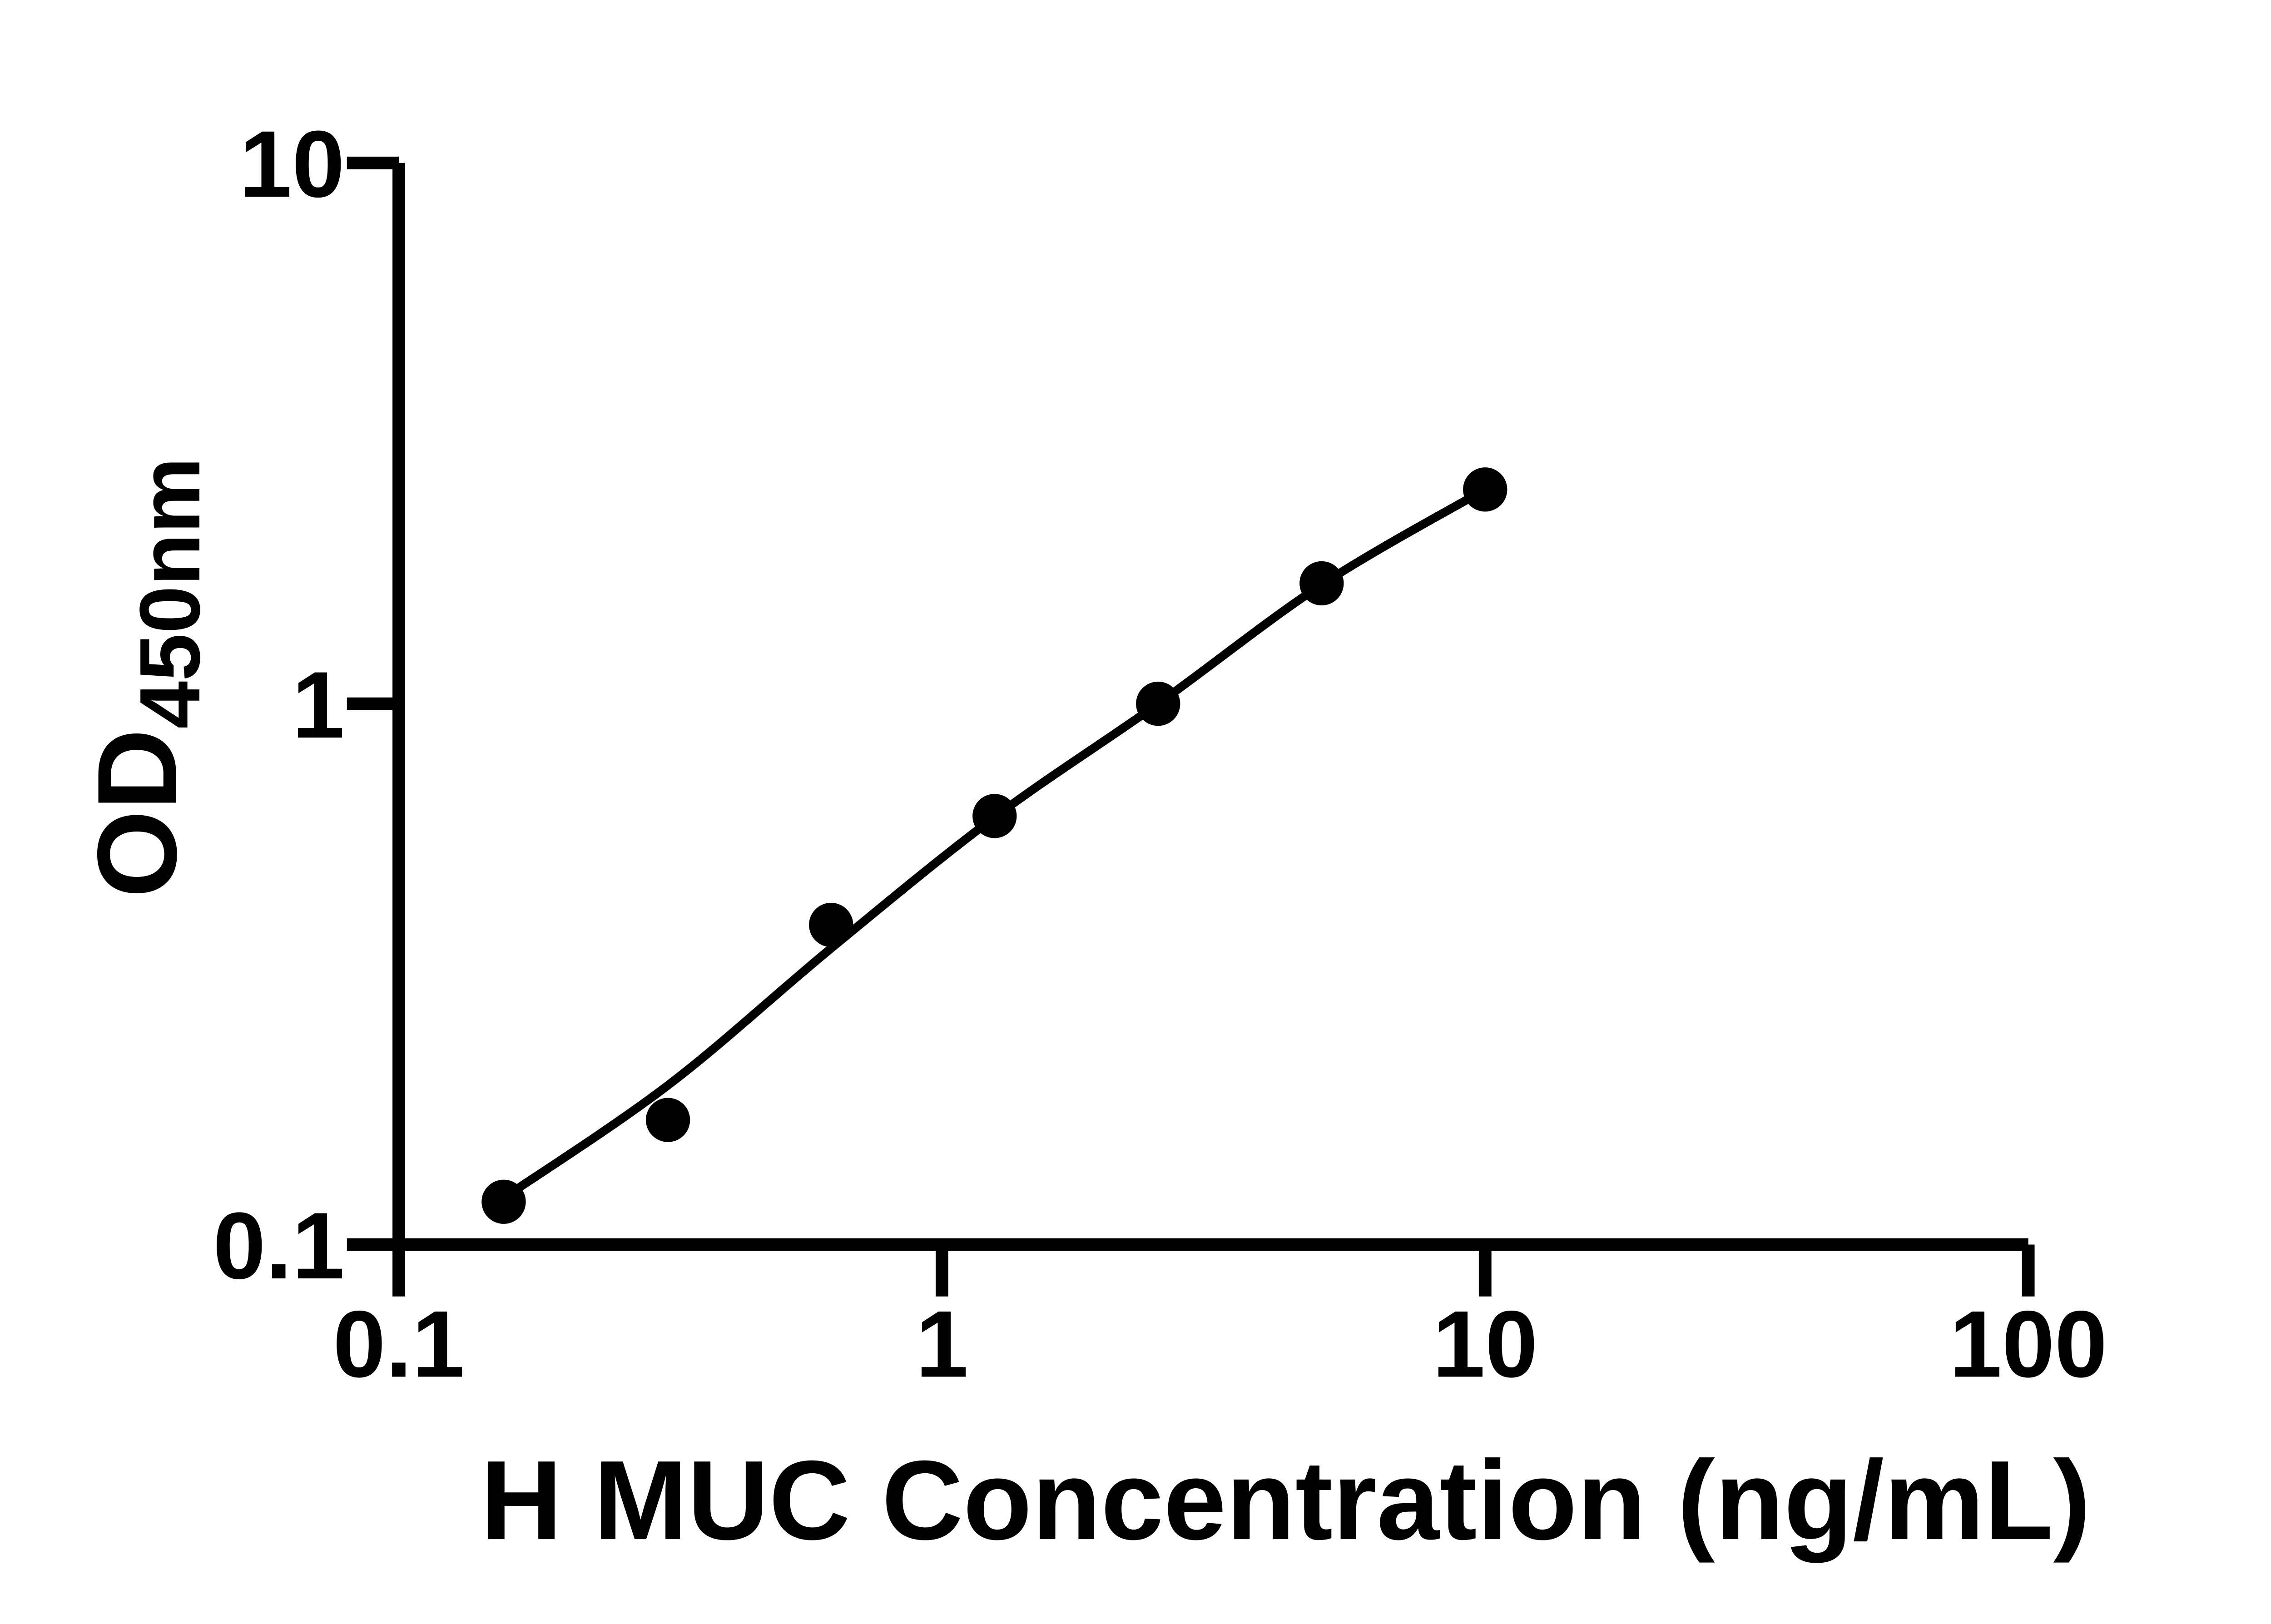 Image resolution: width=2271 pixels, height=1624 pixels. I want to click on y-axis-title: OD450nm, so click(146, 677).